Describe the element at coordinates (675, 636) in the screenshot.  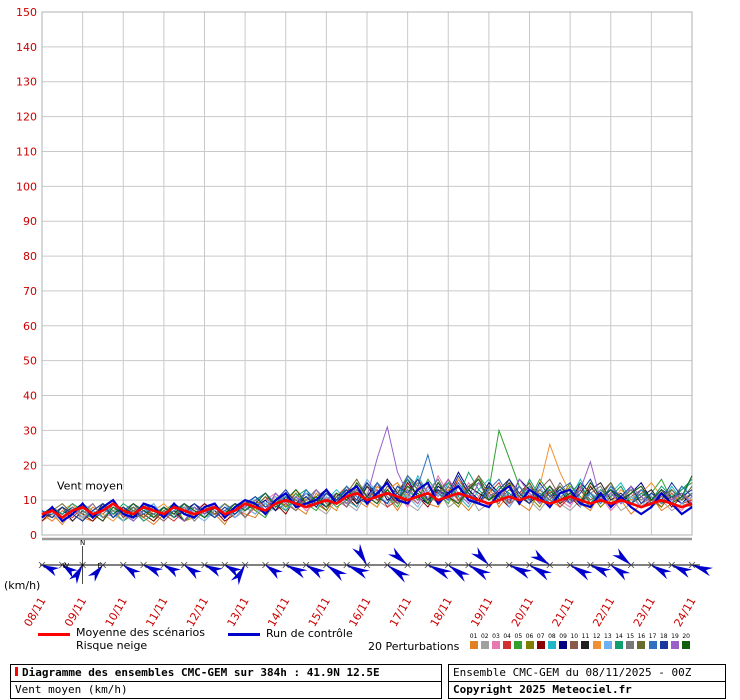
I see `swatch-number: 19` at that location.